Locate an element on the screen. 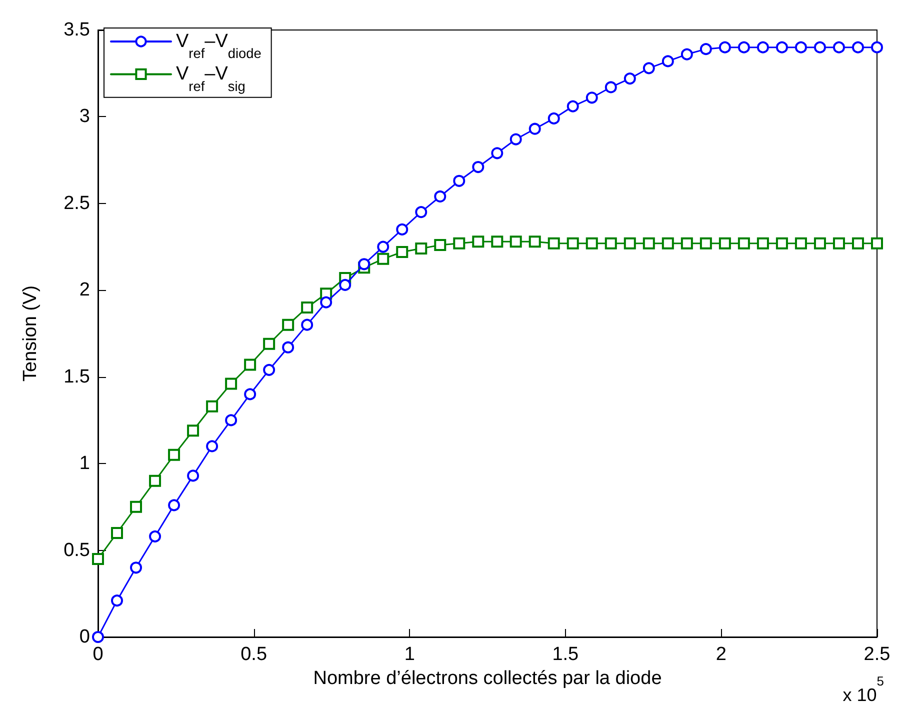 This screenshot has height=718, width=904. y-tick-label: 3.5 is located at coordinates (77, 30).